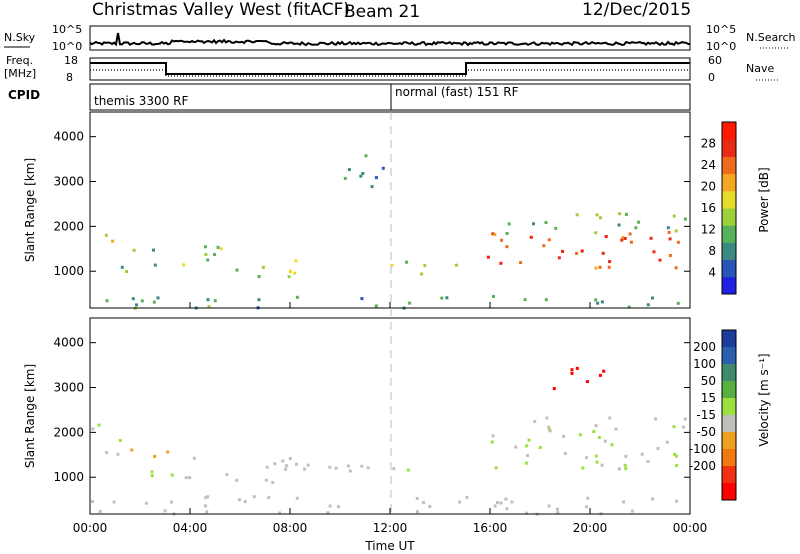  I want to click on freq-trace, so click(390, 68).